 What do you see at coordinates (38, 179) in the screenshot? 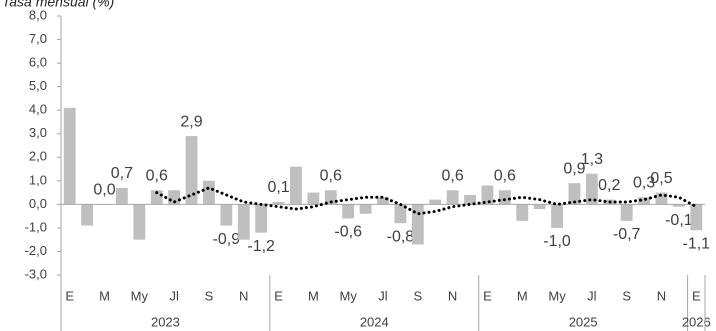
I see `y-tick-label: 1,0` at bounding box center [38, 179].